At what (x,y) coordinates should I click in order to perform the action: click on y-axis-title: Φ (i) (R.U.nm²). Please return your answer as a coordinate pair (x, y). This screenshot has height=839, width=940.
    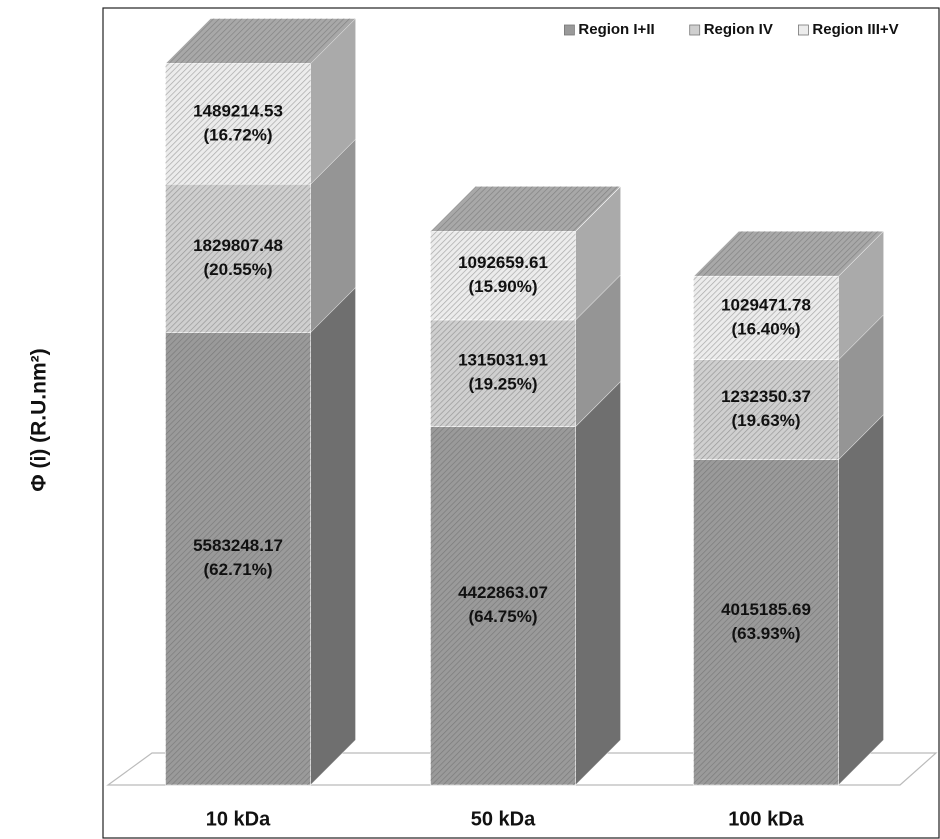
    Looking at the image, I should click on (39, 419).